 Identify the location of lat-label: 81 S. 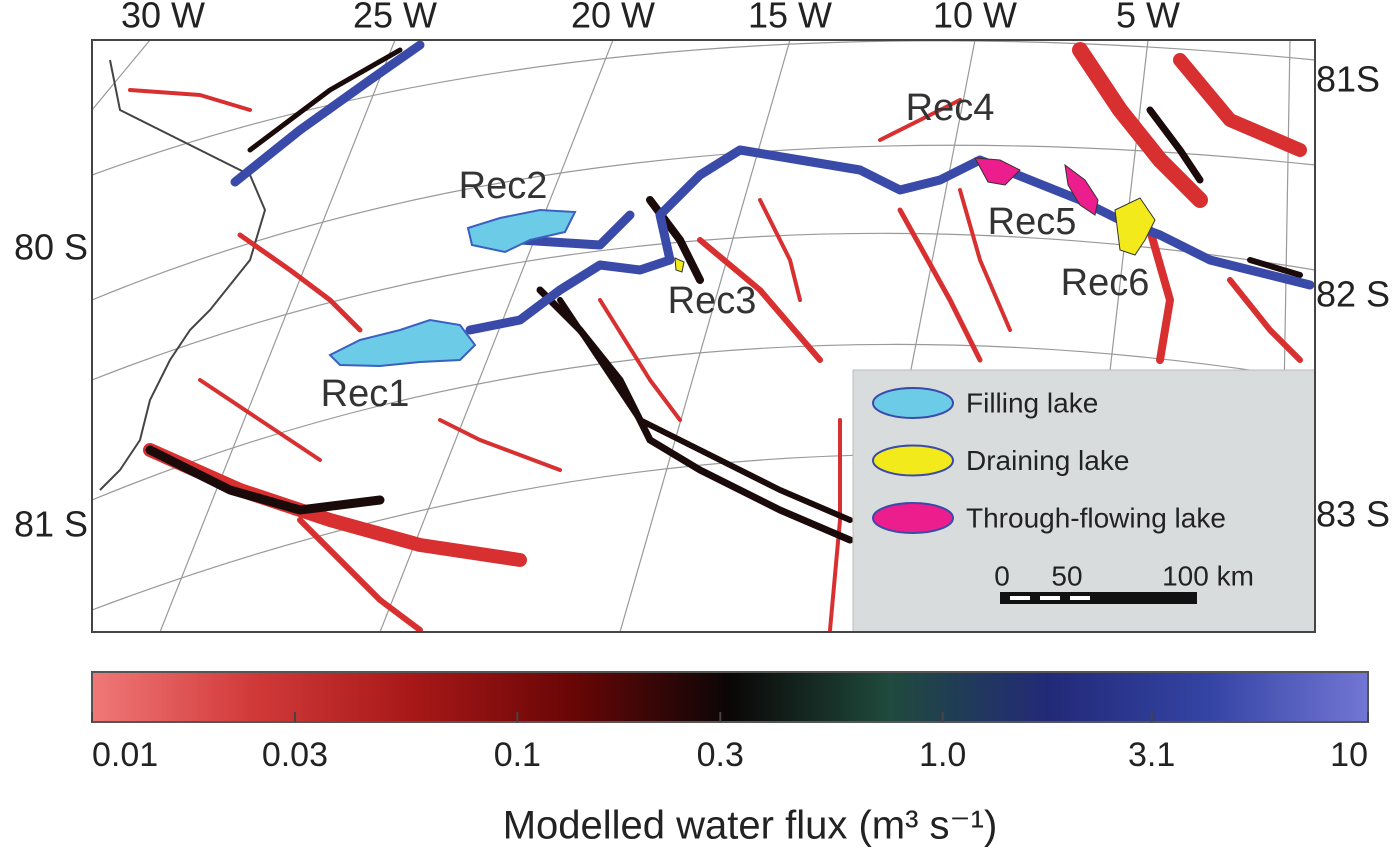
(51, 524).